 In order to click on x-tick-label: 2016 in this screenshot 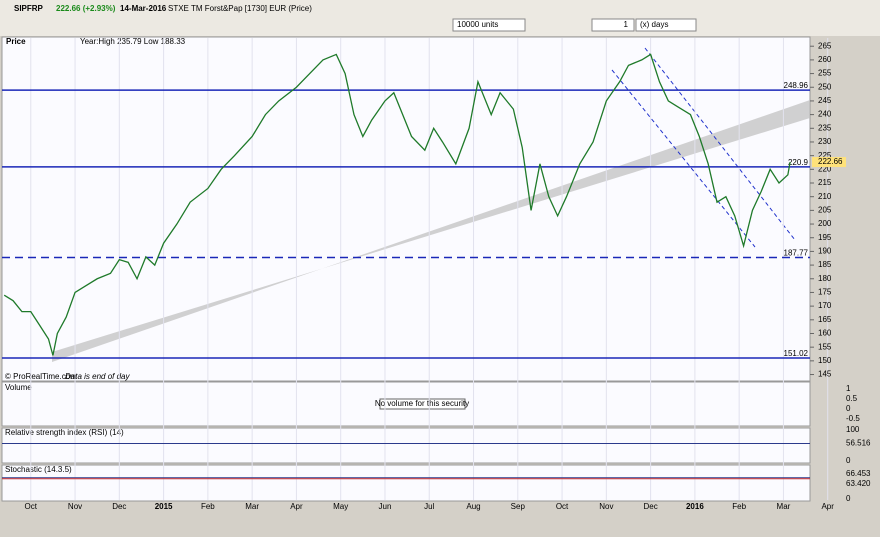, I will do `click(695, 506)`.